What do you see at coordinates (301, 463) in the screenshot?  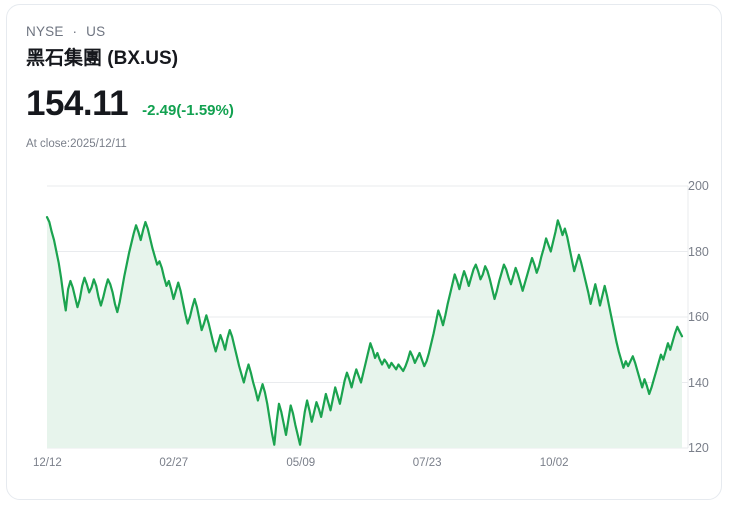 I see `x-axis-tick: 05/09` at bounding box center [301, 463].